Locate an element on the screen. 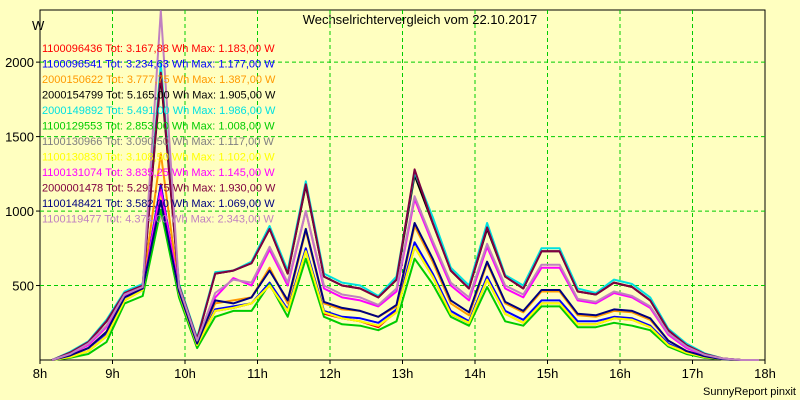  x-tick-label: 18h is located at coordinates (765, 373).